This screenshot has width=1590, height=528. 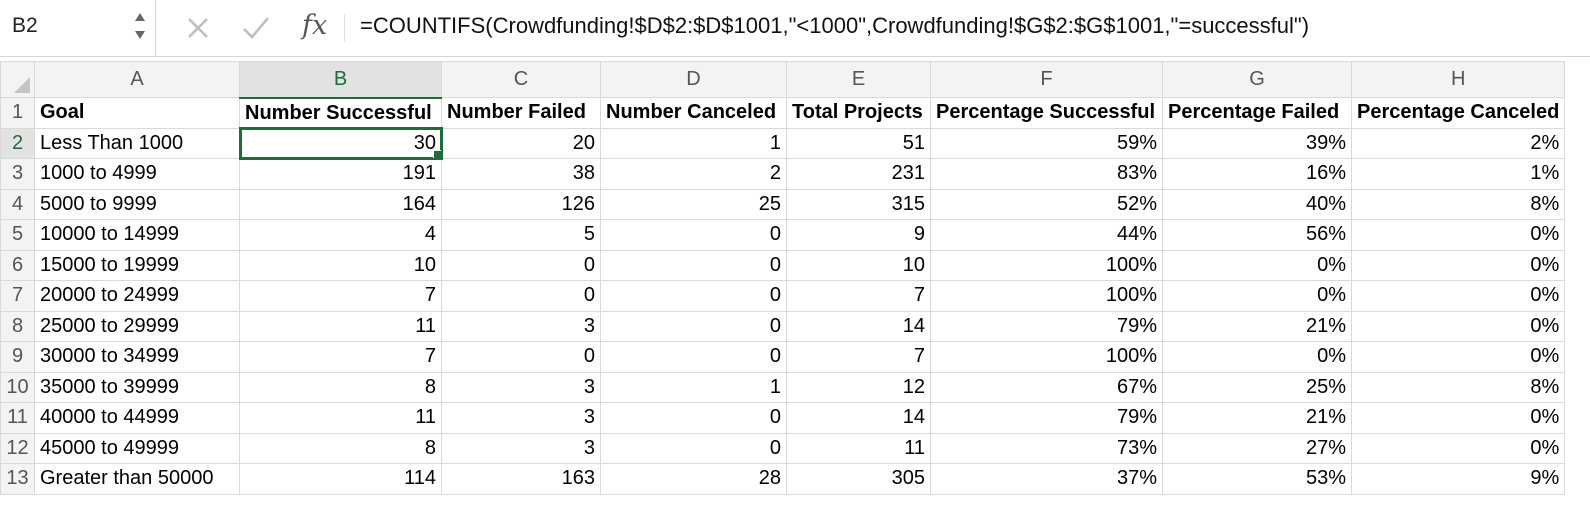 I want to click on select-all-corner, so click(x=17, y=79).